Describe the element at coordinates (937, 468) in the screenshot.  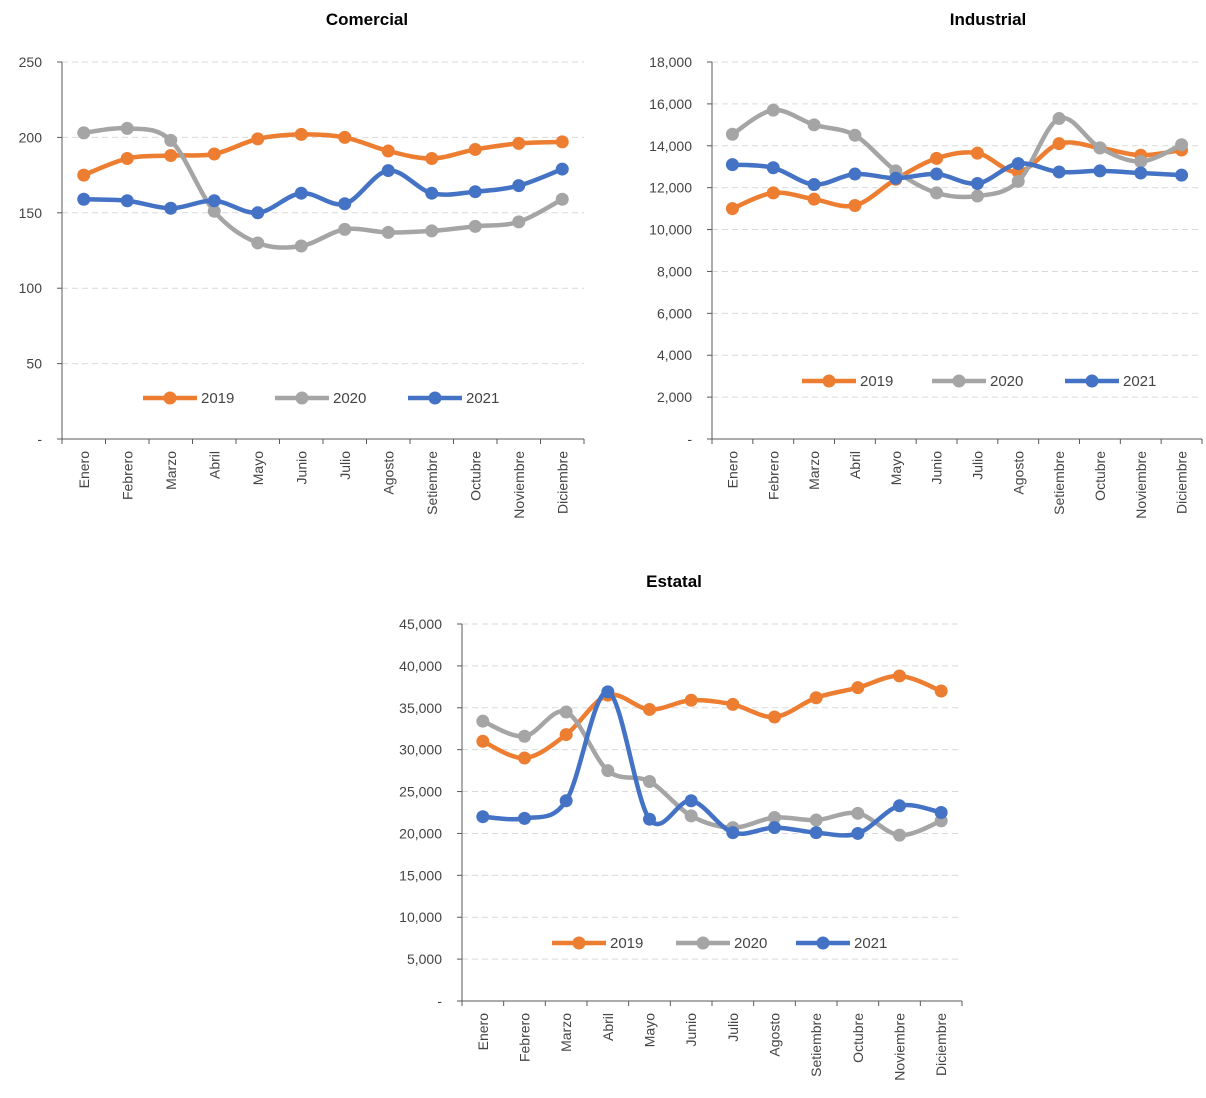
I see `x-tick-label: Junio` at that location.